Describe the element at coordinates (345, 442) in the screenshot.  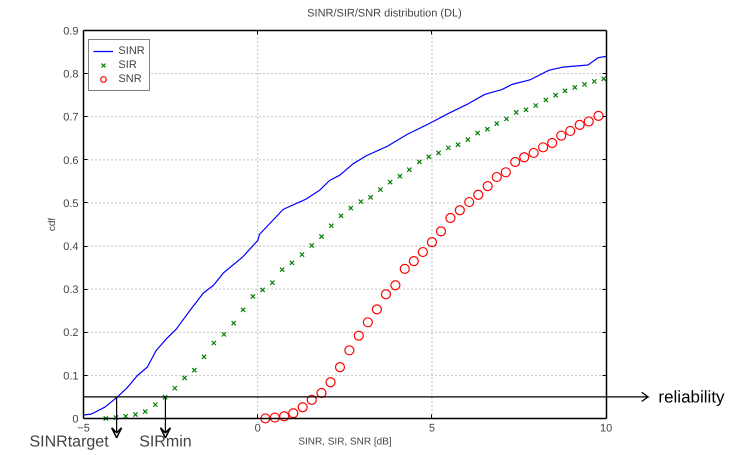
I see `x-axis-title: SINR, SIR, SNR [dB]` at that location.